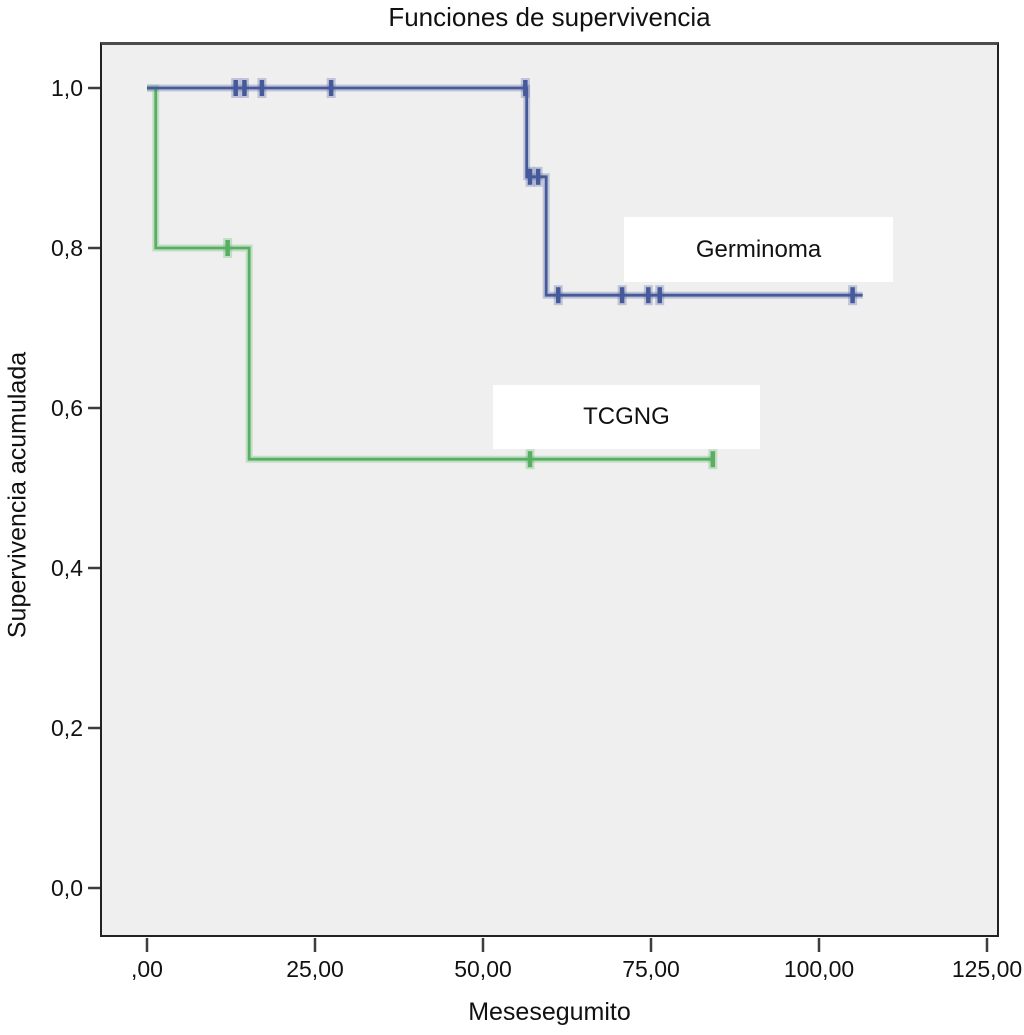 This screenshot has height=1035, width=1024. Describe the element at coordinates (67, 408) in the screenshot. I see `y-tick-label: 0,6` at that location.